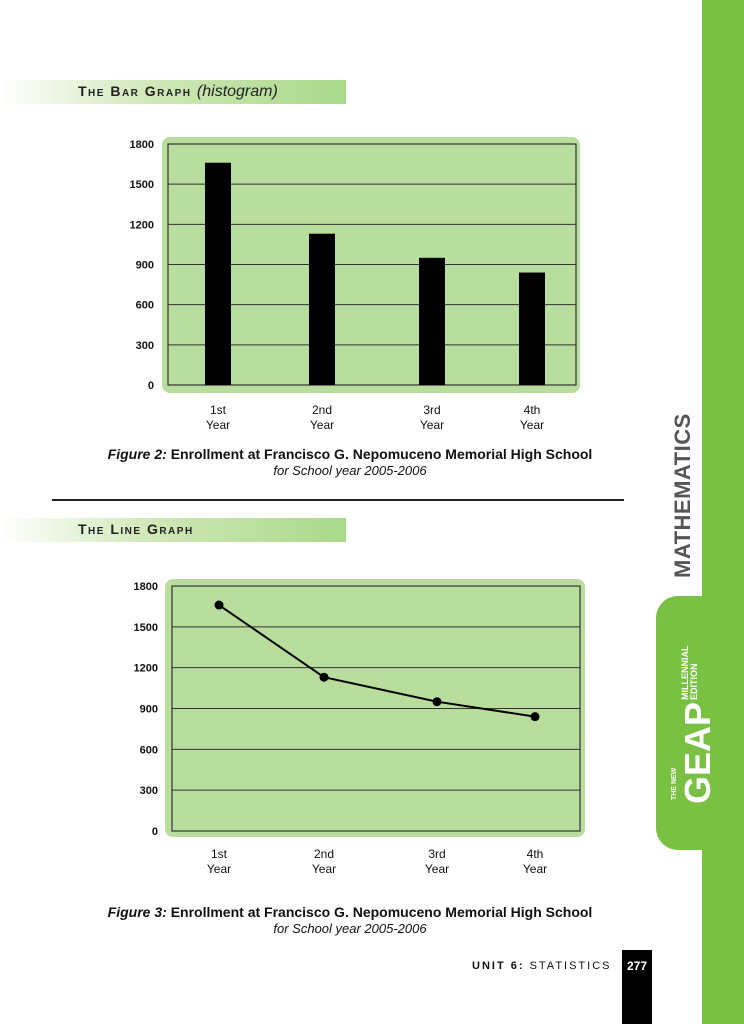 The height and width of the screenshot is (1024, 744). What do you see at coordinates (137, 912) in the screenshot?
I see `figure-3-label: Figure 3:` at bounding box center [137, 912].